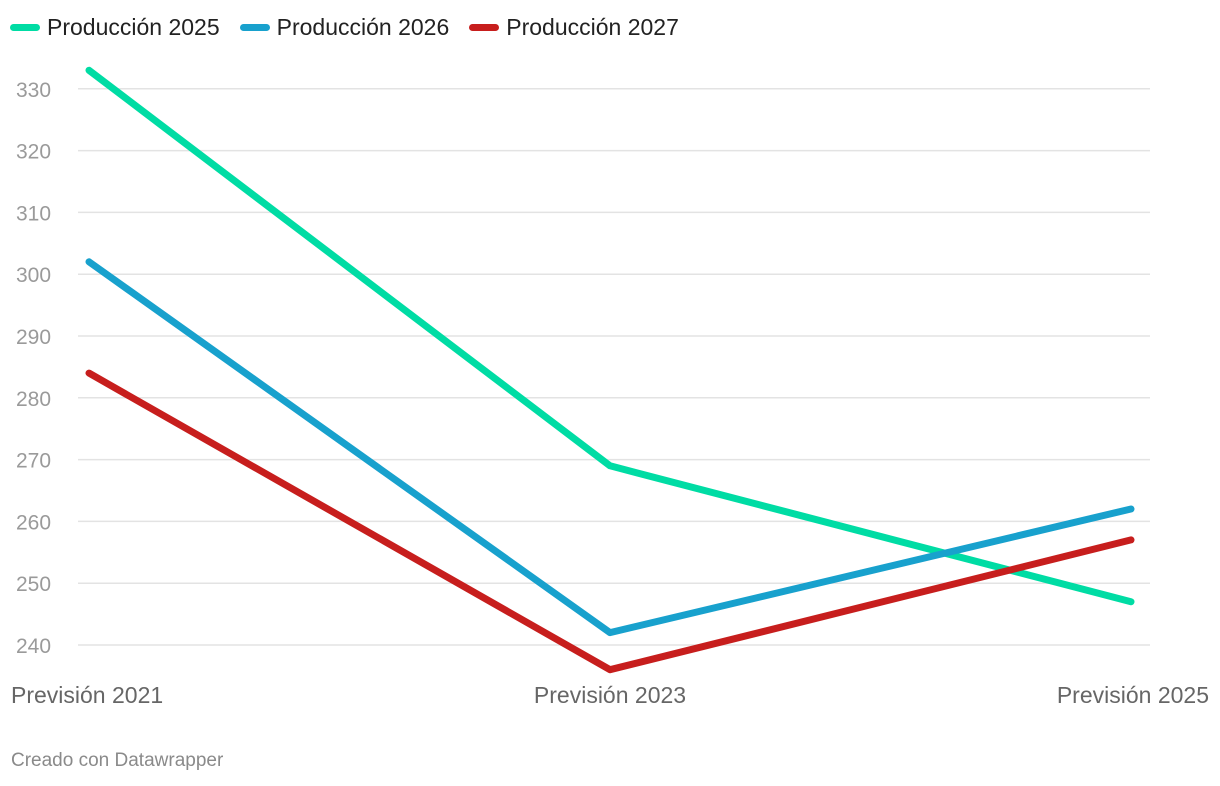  Describe the element at coordinates (33, 461) in the screenshot. I see `y-tick-label-270: 270` at that location.